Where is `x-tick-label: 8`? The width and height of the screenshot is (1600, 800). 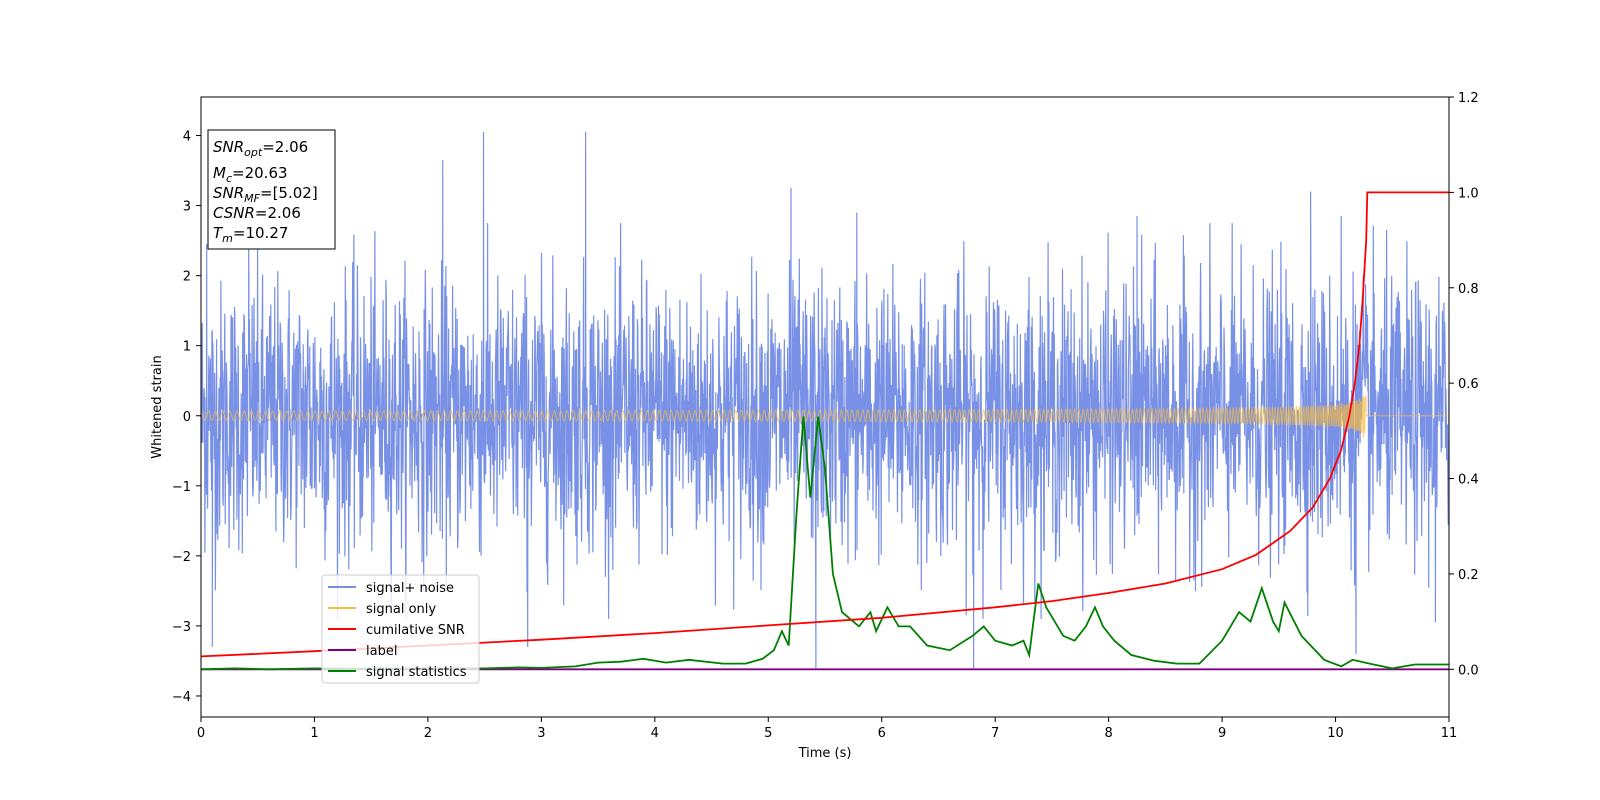
x-tick-label: 8 is located at coordinates (1108, 733).